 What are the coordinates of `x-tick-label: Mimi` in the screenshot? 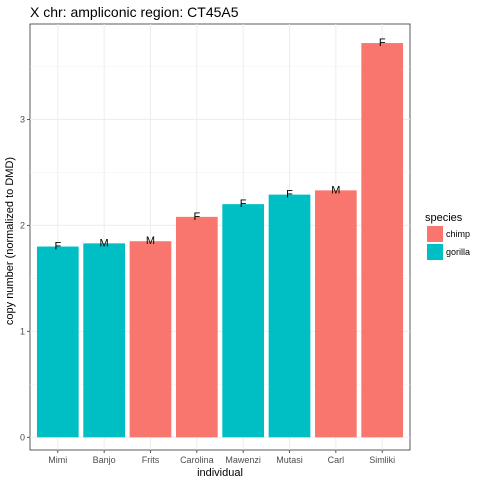 It's located at (57, 460).